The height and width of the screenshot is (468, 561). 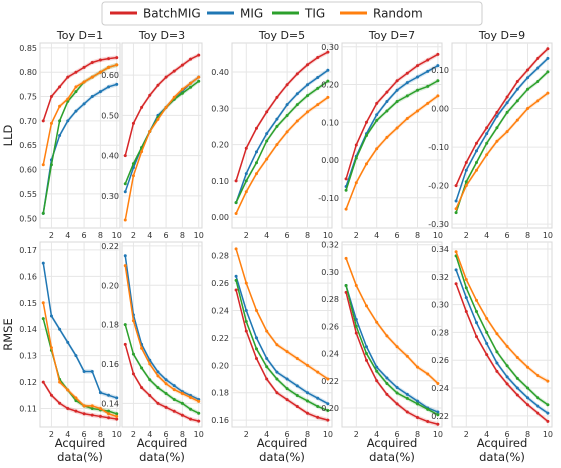 I want to click on x-tick-label: 10, so click(x=548, y=235).